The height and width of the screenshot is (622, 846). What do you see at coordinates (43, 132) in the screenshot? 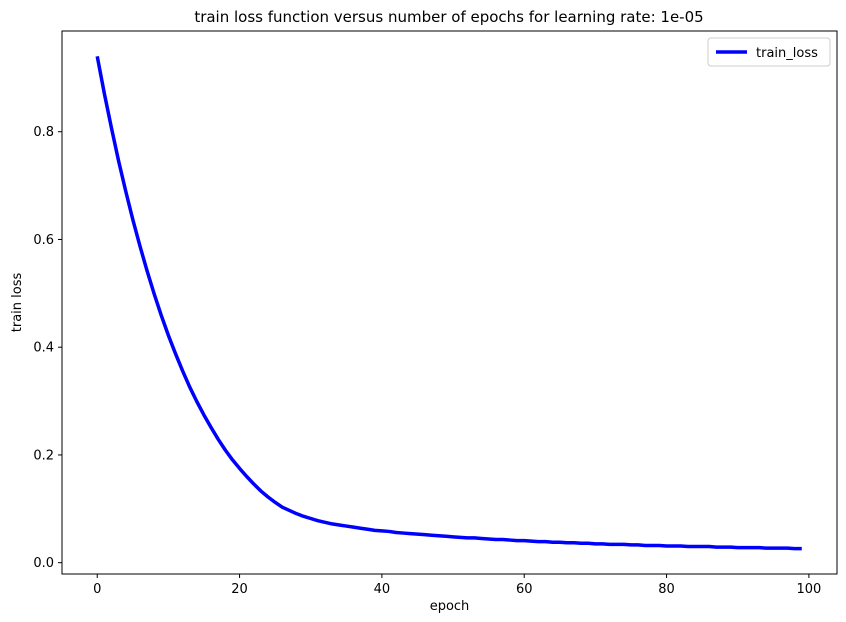
I see `y-tick-label: 0.8` at bounding box center [43, 132].